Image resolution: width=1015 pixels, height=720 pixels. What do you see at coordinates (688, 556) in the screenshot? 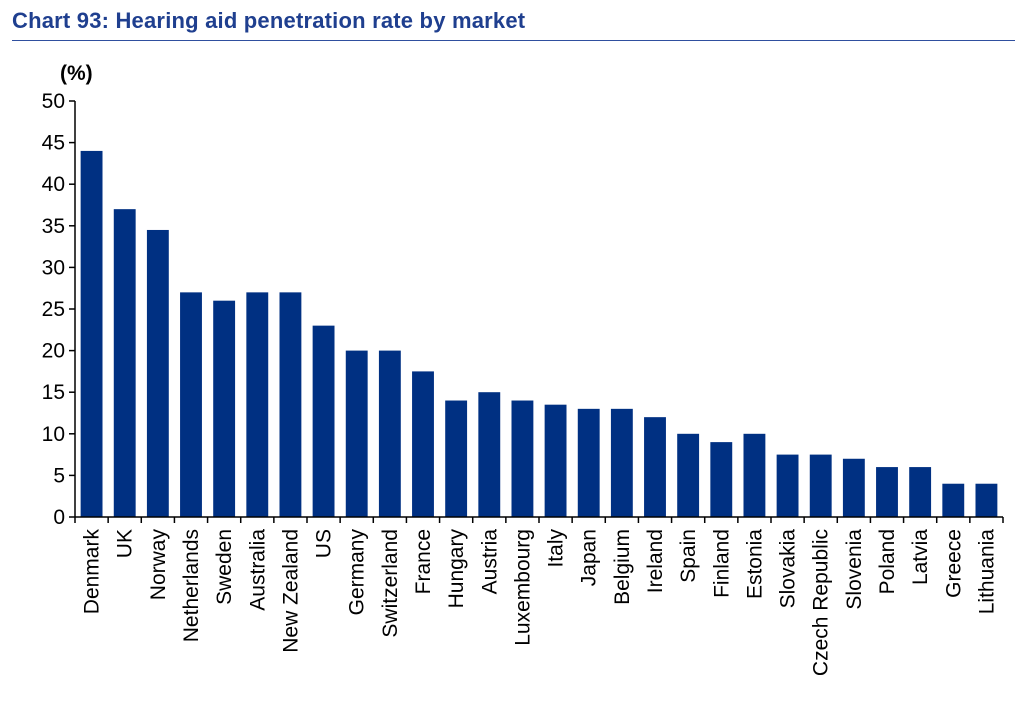
I see `x-tick-label: Spain` at bounding box center [688, 556].